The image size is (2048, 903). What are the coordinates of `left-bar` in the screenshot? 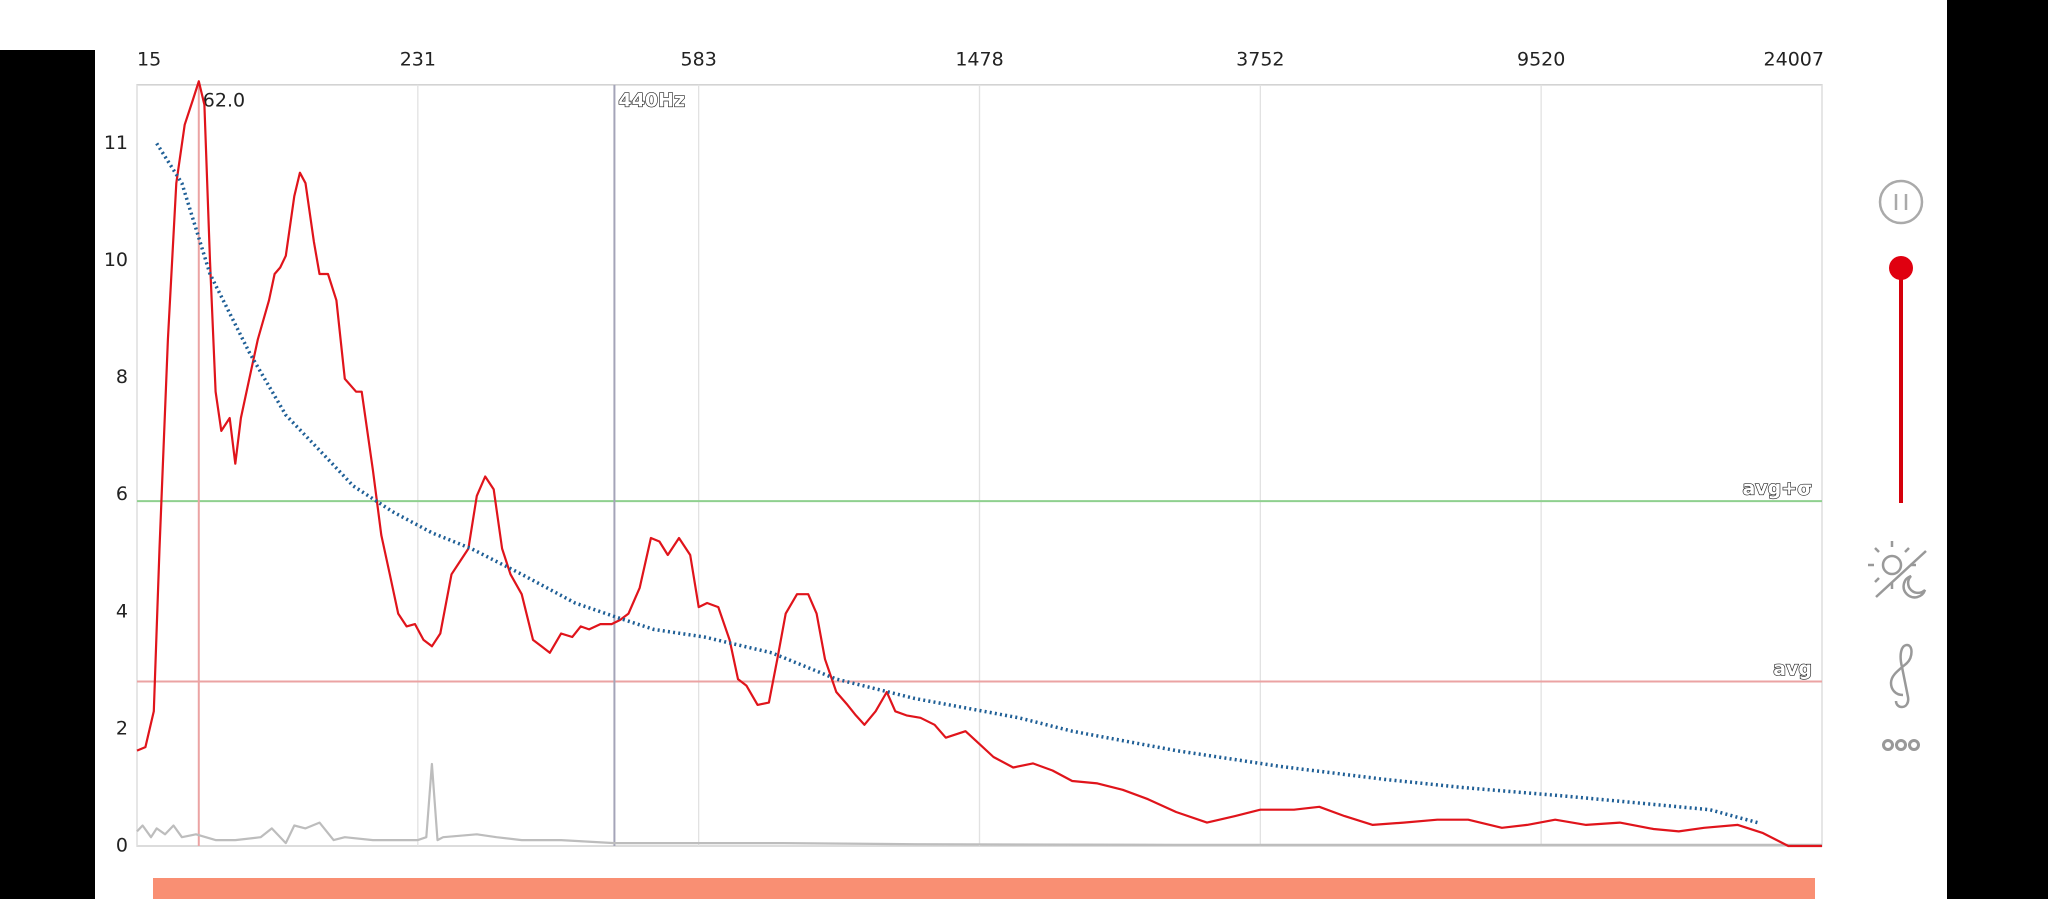 It's located at (47, 474).